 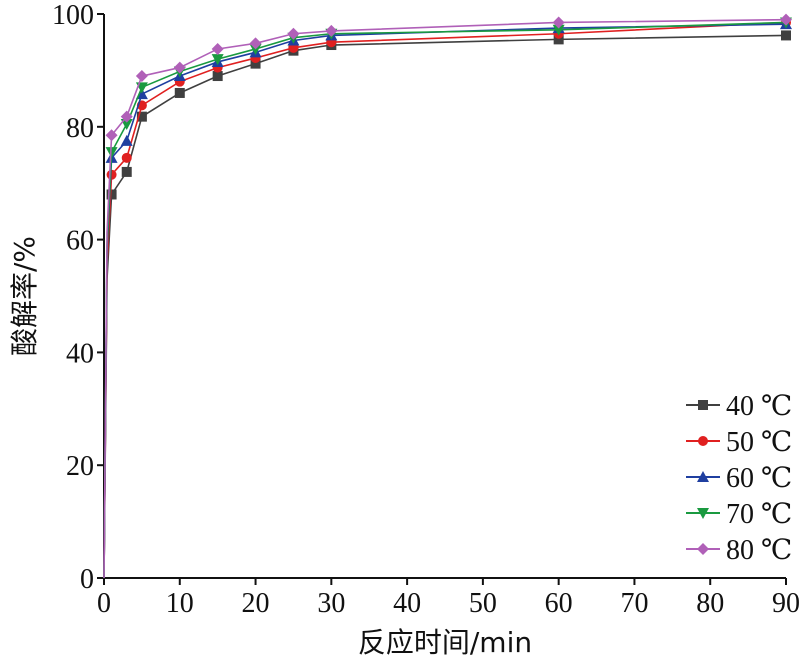 What do you see at coordinates (786, 603) in the screenshot?
I see `x-tick-label: 90` at bounding box center [786, 603].